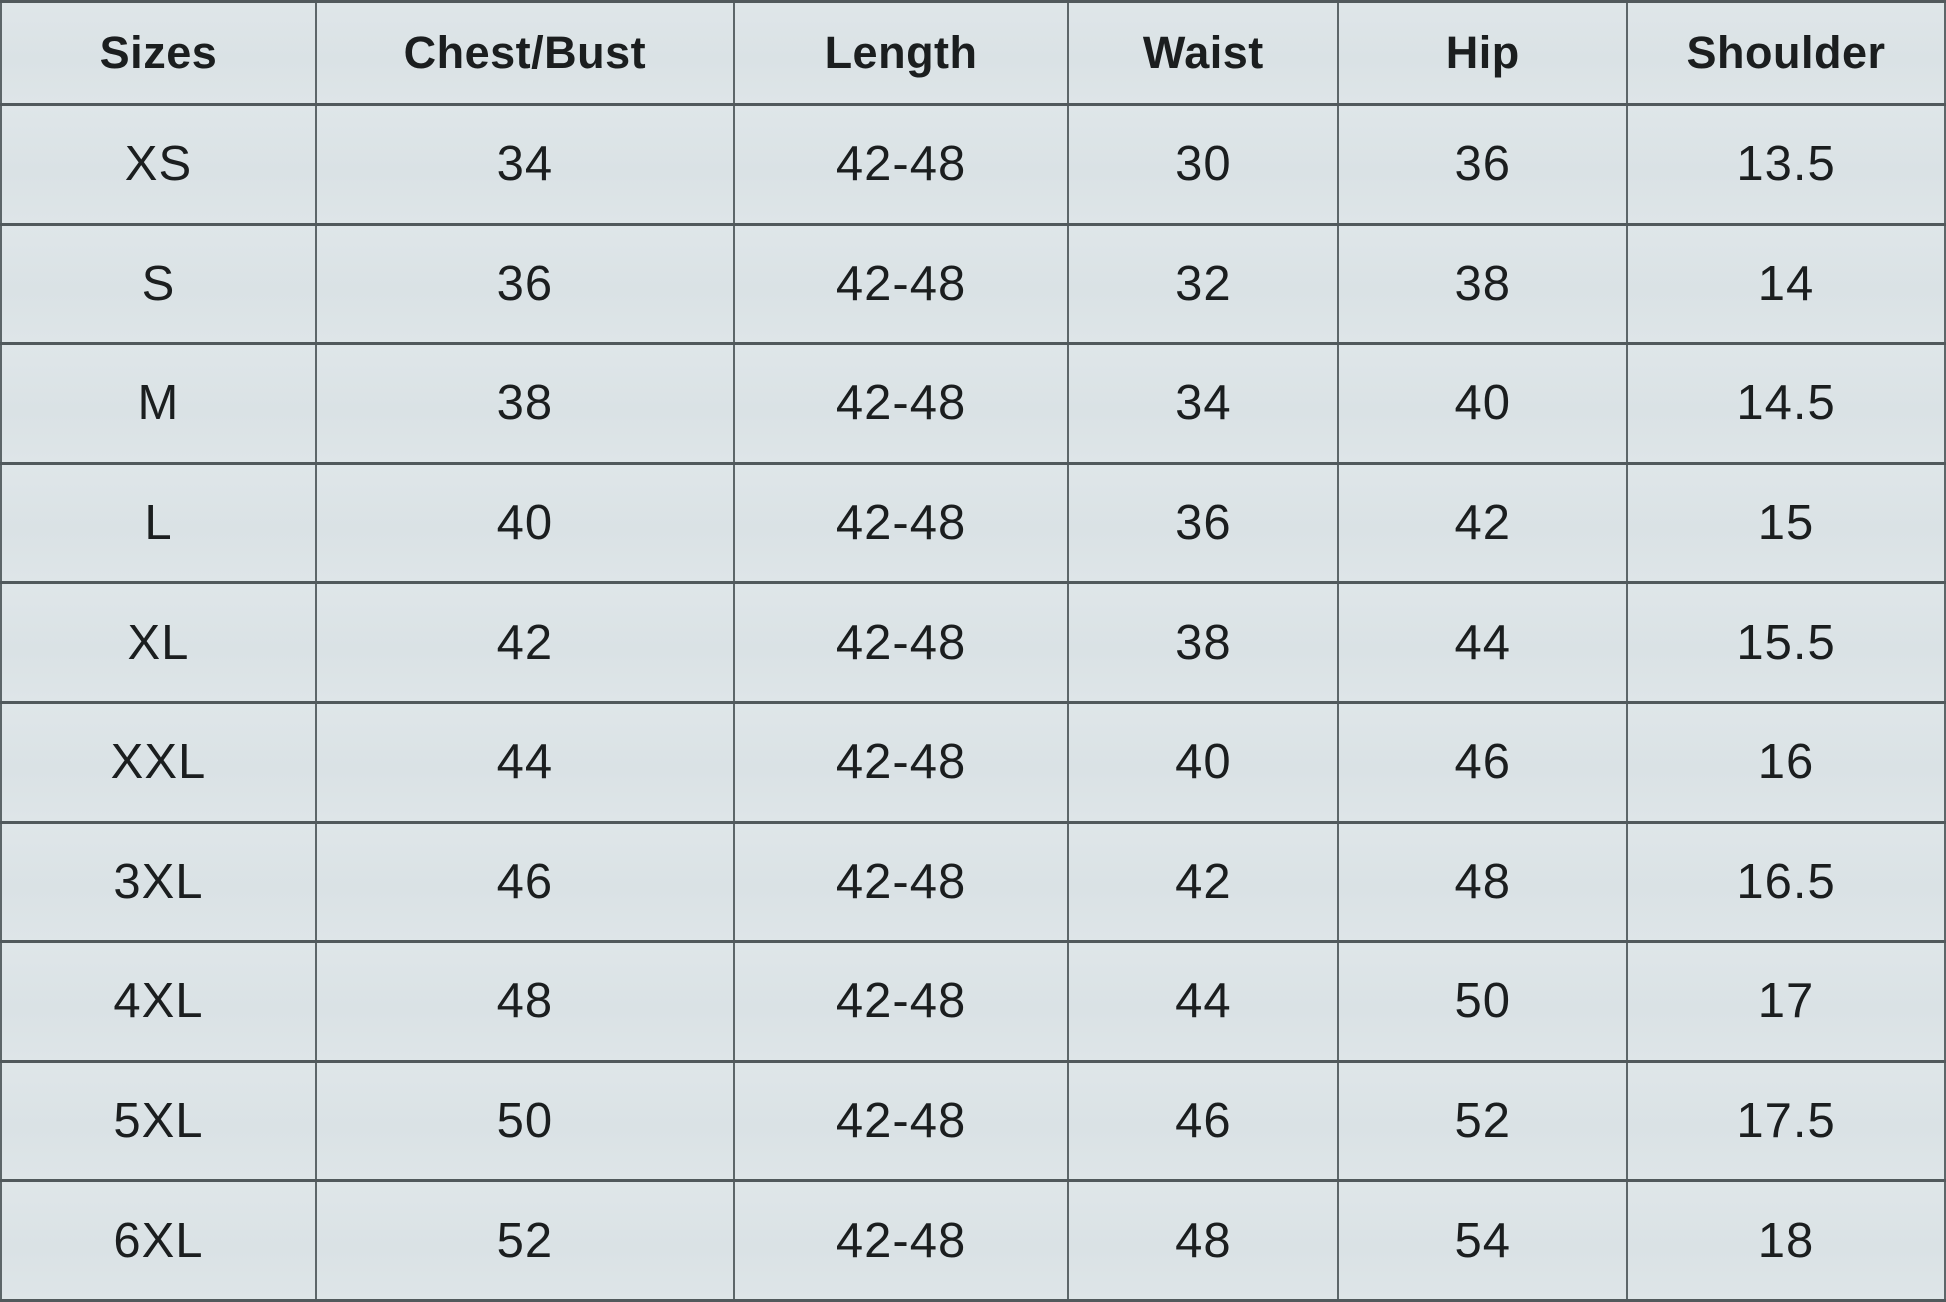  Describe the element at coordinates (1786, 403) in the screenshot. I see `table-cell: 14.5` at that location.